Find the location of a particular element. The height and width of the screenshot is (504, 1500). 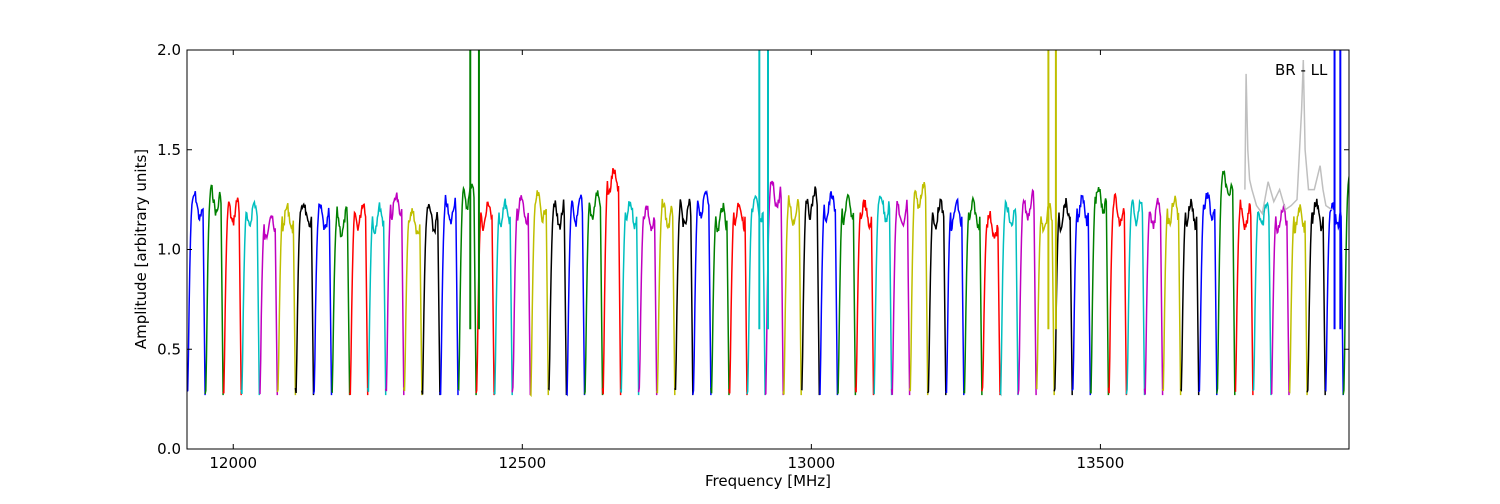

gray-overlay-line is located at coordinates (1288, 137).